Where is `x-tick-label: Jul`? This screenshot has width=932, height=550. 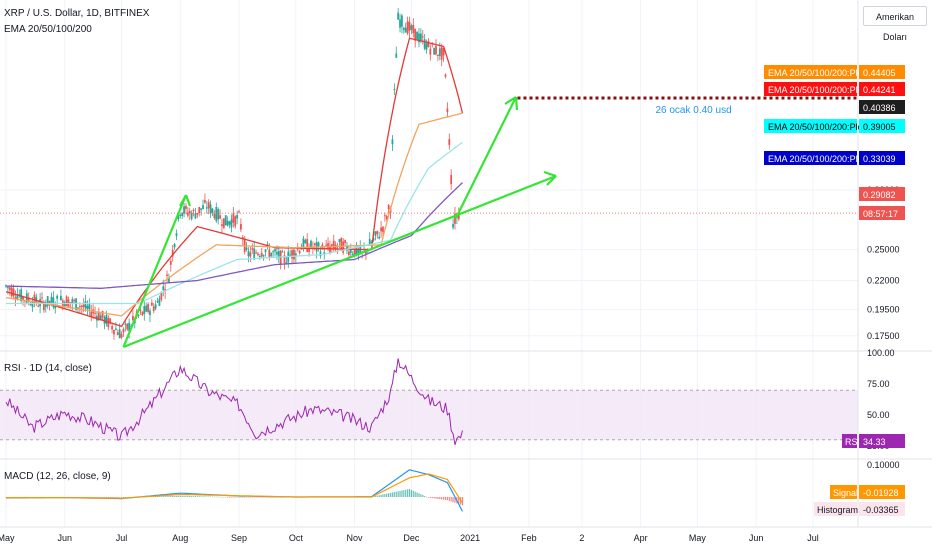
x-tick-label: Jul is located at coordinates (122, 538).